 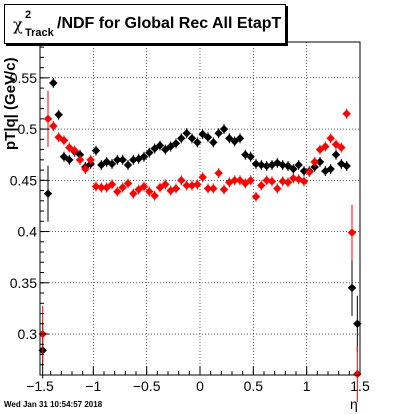 I want to click on y-tick-label: 0.45, so click(x=23, y=180).